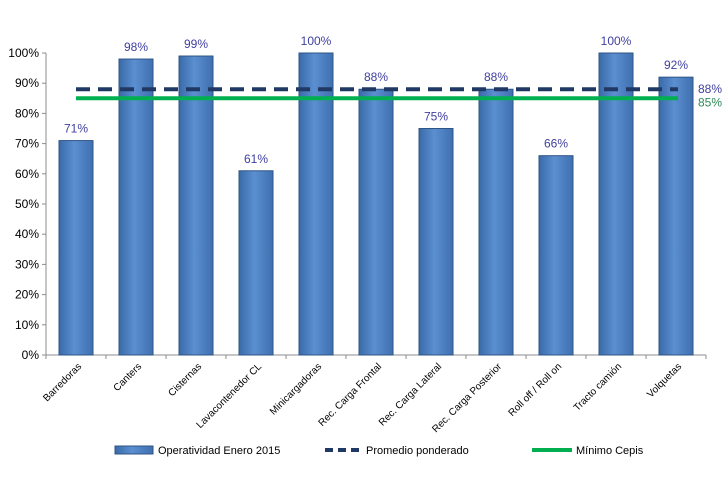 This screenshot has height=480, width=726. I want to click on x-category-label: Rec. Carga Posterior, so click(467, 398).